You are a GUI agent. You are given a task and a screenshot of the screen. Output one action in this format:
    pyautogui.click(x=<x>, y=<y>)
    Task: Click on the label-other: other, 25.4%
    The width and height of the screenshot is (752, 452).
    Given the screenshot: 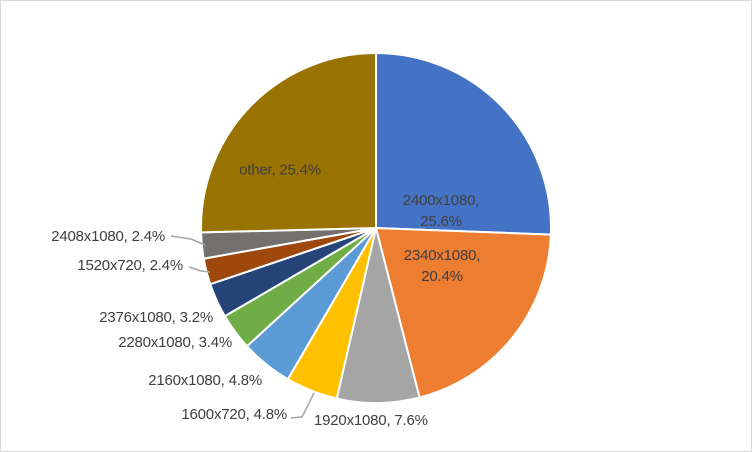 What is the action you would take?
    pyautogui.click(x=280, y=170)
    